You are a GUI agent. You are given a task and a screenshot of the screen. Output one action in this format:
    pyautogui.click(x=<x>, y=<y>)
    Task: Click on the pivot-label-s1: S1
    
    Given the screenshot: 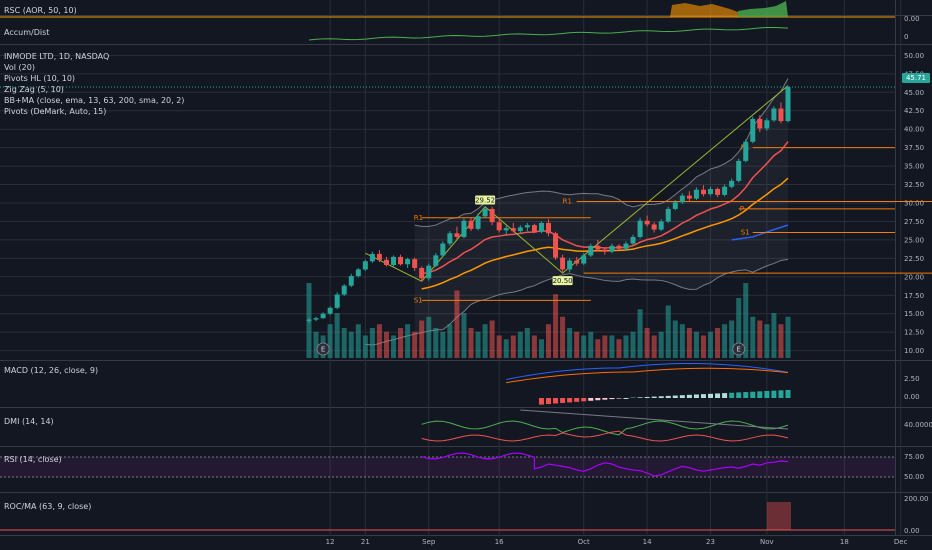 What is the action you would take?
    pyautogui.click(x=418, y=300)
    